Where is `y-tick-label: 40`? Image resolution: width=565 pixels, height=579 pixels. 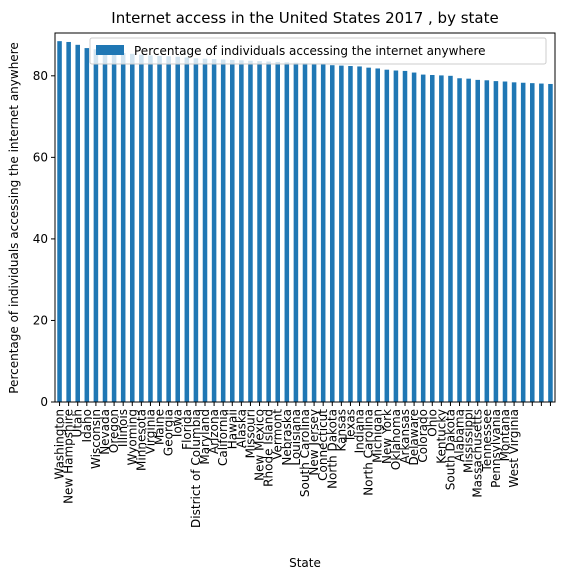 y-tick-label: 40 is located at coordinates (40, 239).